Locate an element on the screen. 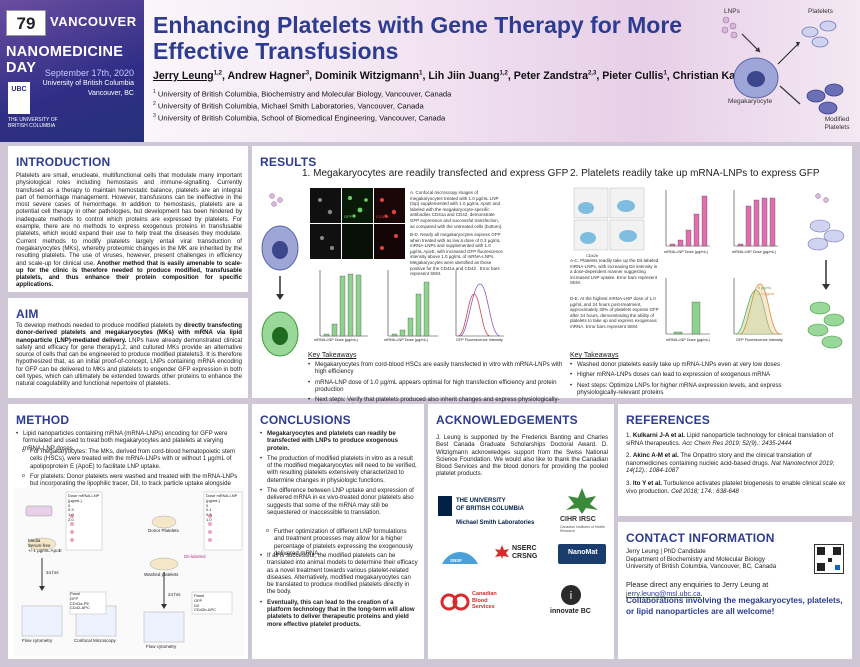 Image resolution: width=860 pixels, height=667 pixels. results-title: RESULTS is located at coordinates (288, 162).